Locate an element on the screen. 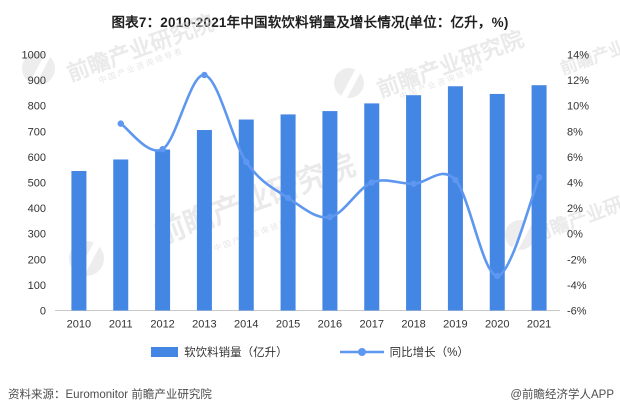  line-dot-2021 is located at coordinates (539, 177).